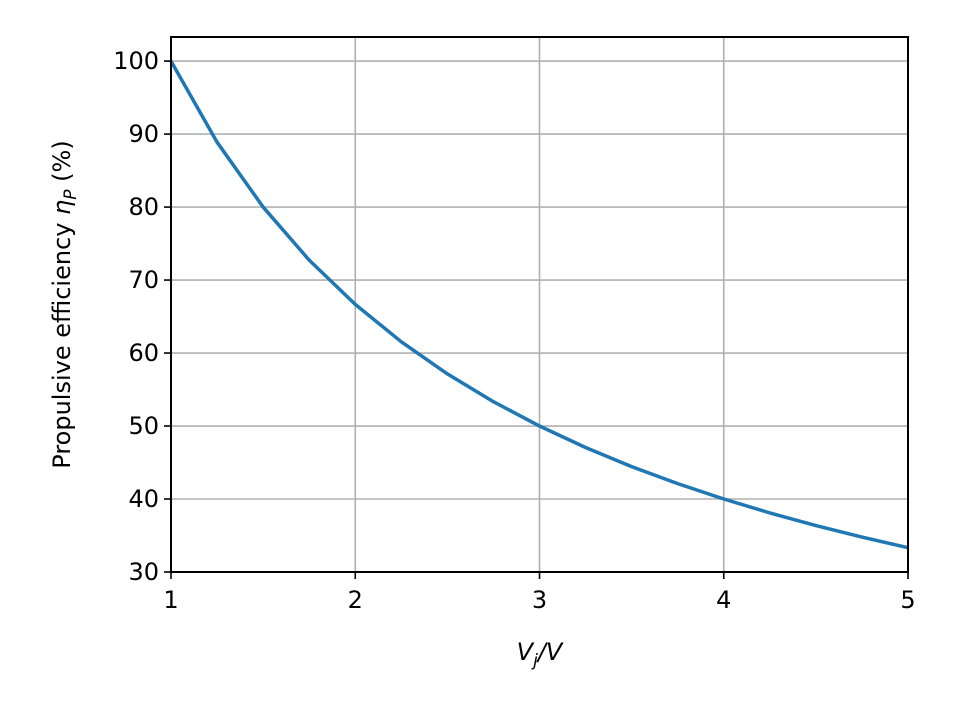  Describe the element at coordinates (534, 661) in the screenshot. I see `x-axis-label-subscript: j` at that location.